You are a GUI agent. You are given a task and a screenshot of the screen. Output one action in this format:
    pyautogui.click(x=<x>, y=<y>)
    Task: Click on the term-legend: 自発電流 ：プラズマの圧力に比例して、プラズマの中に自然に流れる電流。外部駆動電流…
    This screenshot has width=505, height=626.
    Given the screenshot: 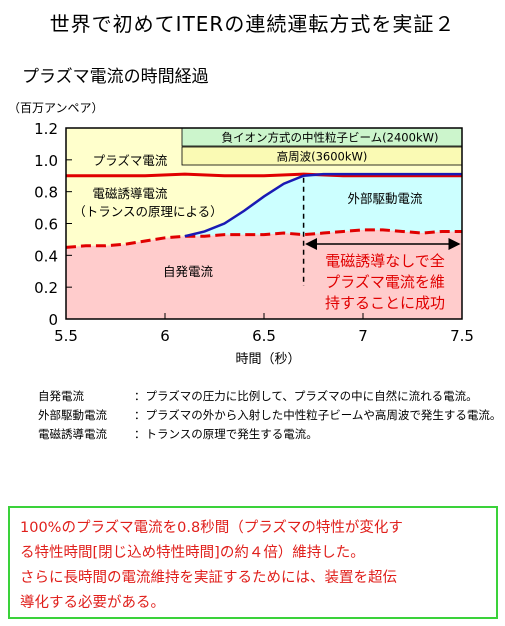 What is the action you would take?
    pyautogui.click(x=269, y=415)
    